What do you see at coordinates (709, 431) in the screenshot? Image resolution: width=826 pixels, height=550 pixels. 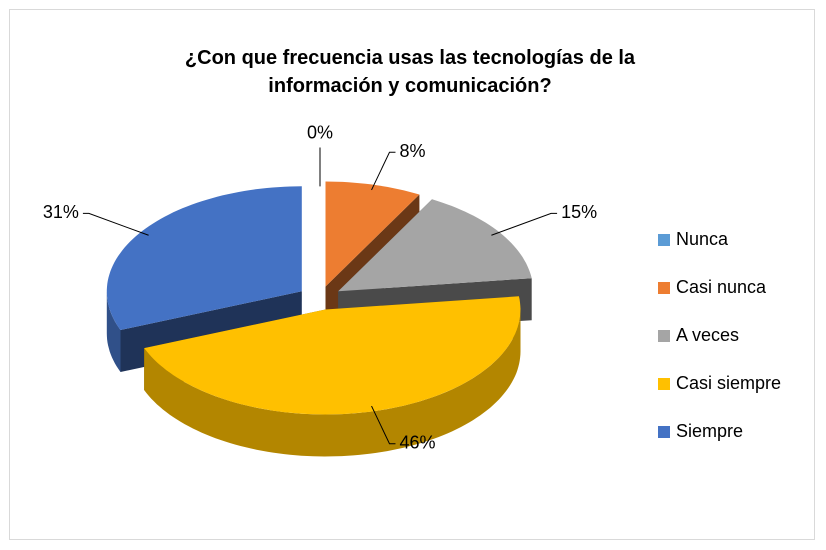 I see `legend-label: Siempre` at bounding box center [709, 431].